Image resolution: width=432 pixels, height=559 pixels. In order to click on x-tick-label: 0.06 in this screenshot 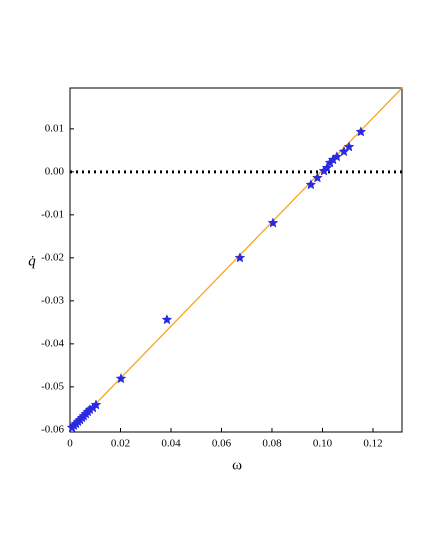, I will do `click(222, 444)`.